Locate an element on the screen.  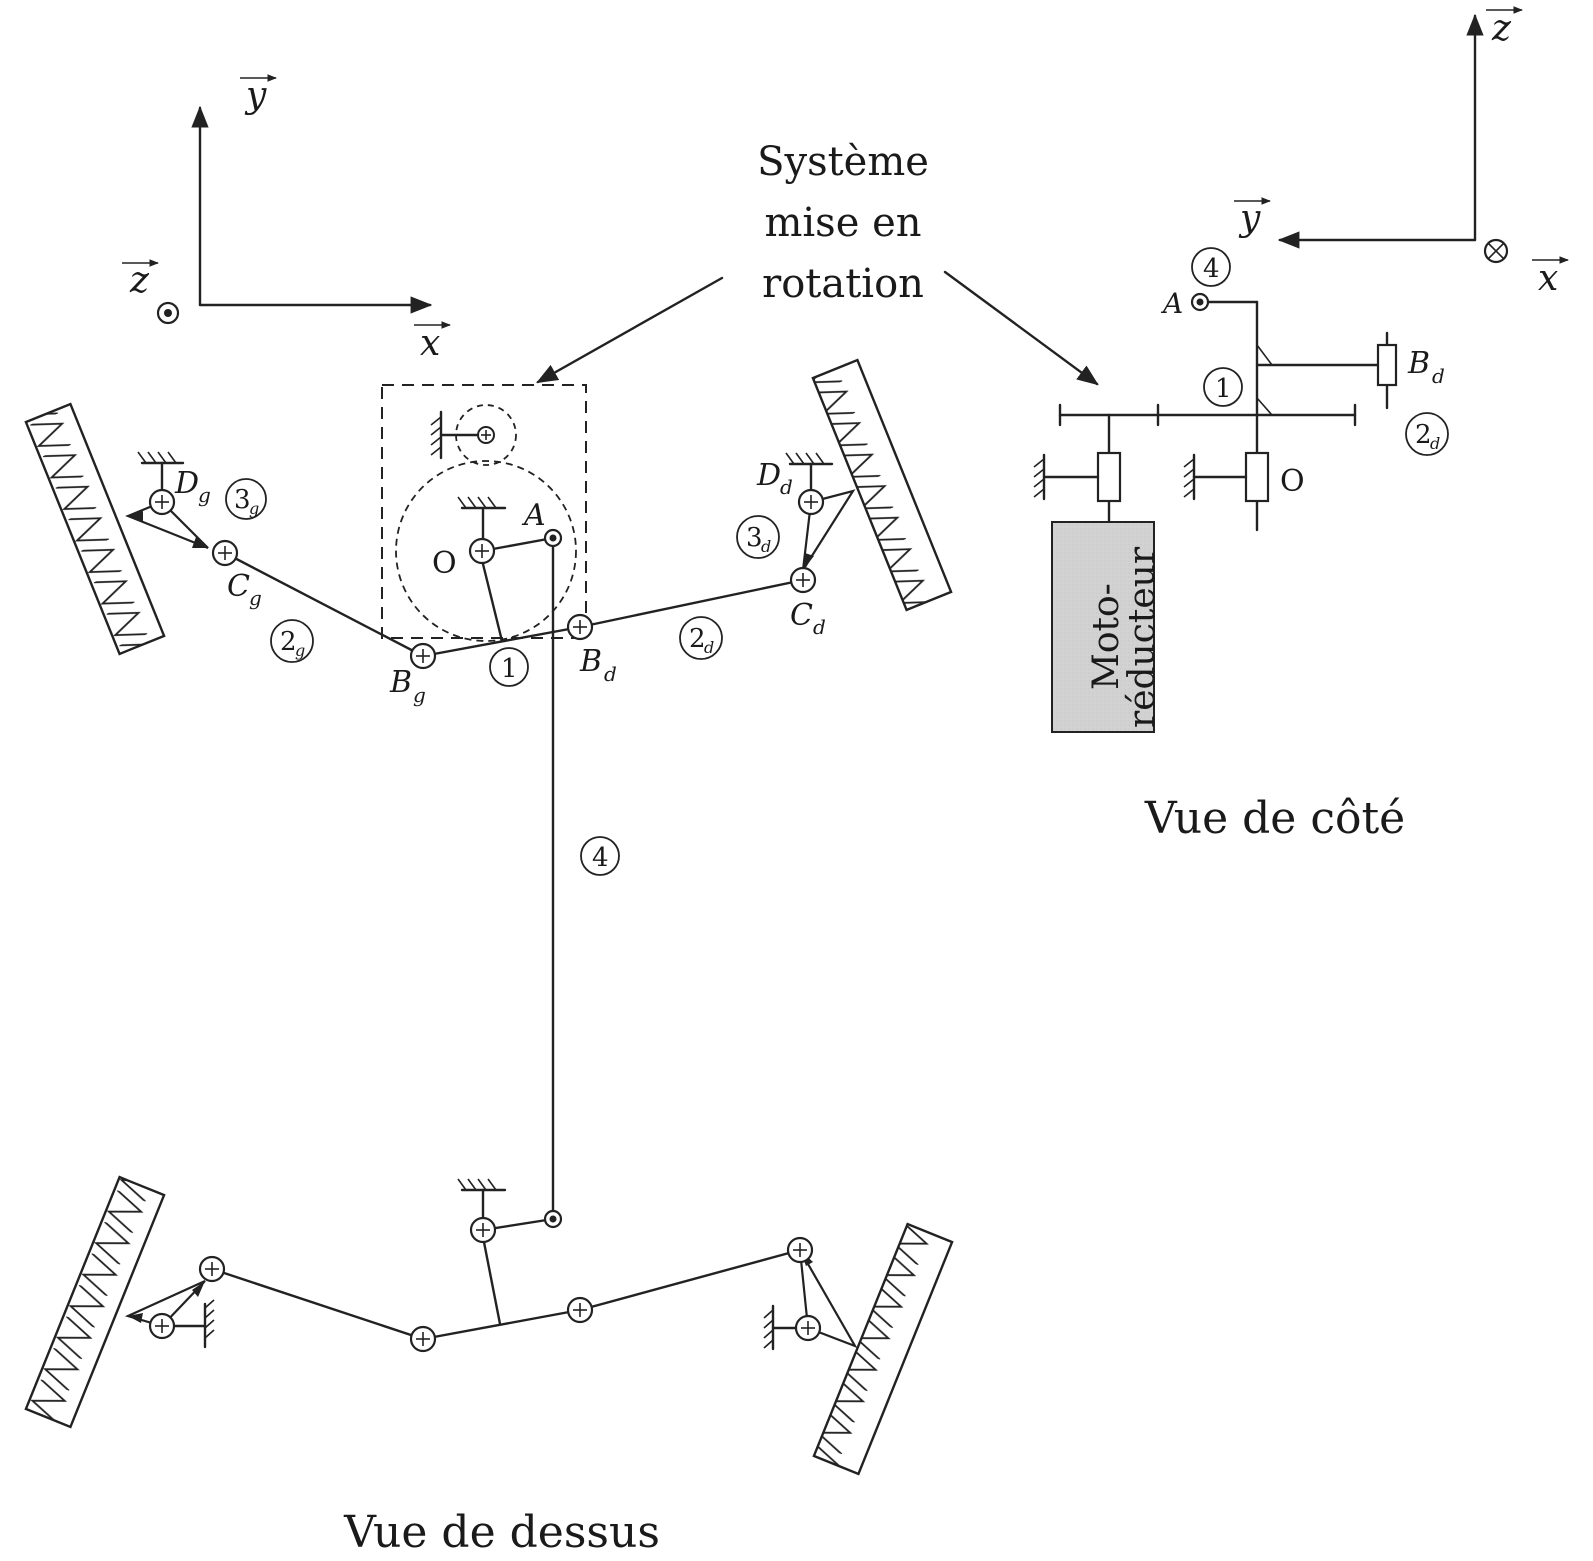
motor-label: Moto- is located at coordinates (1106, 636).